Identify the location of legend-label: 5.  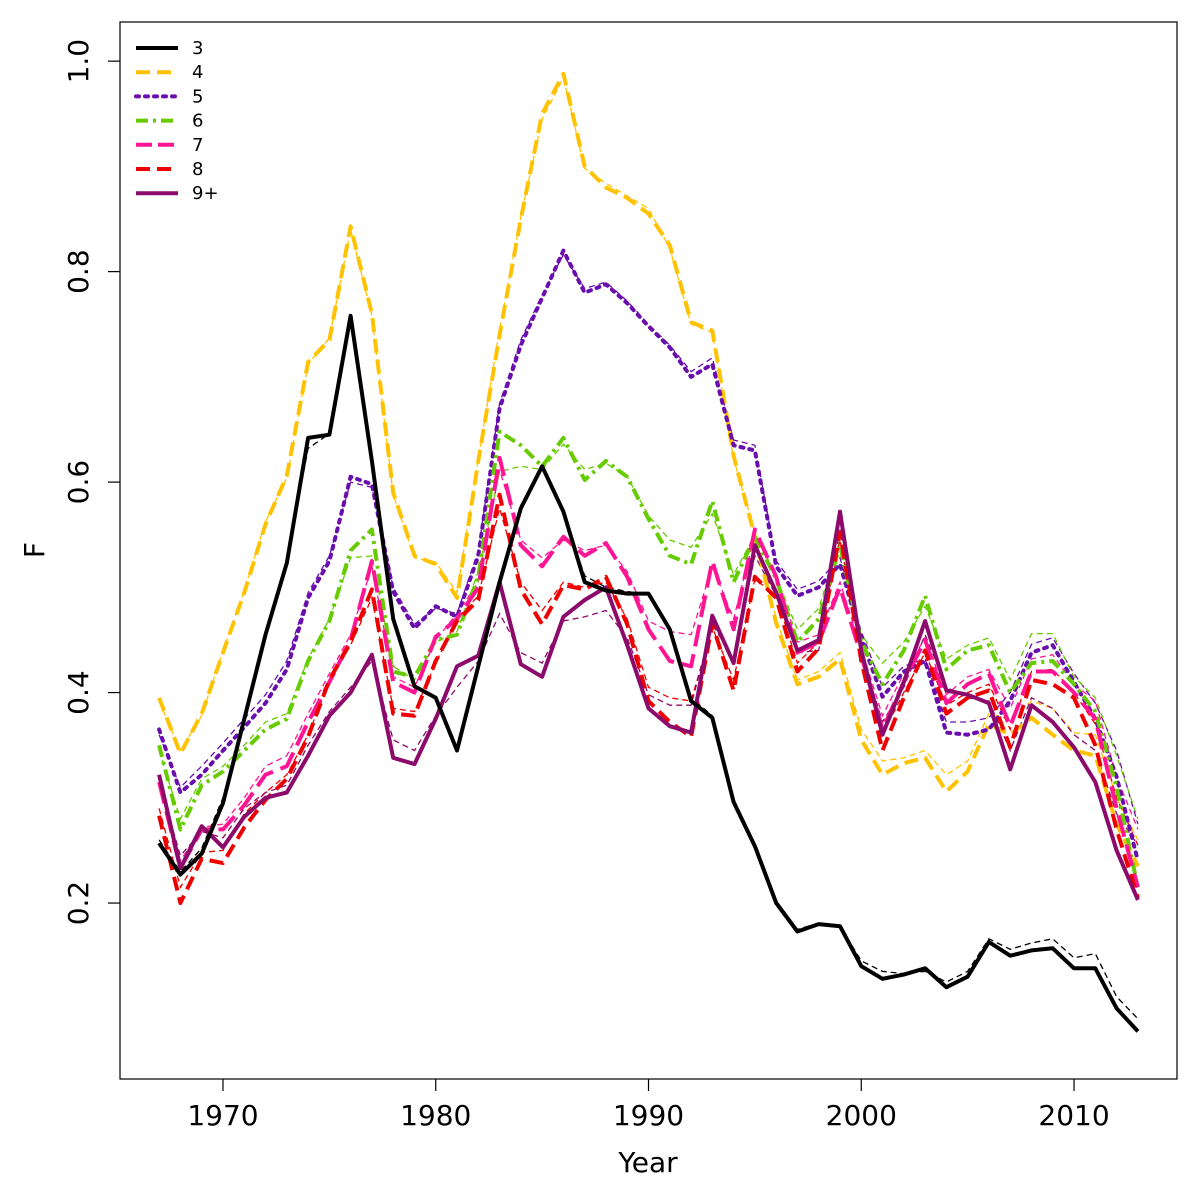
(197, 96).